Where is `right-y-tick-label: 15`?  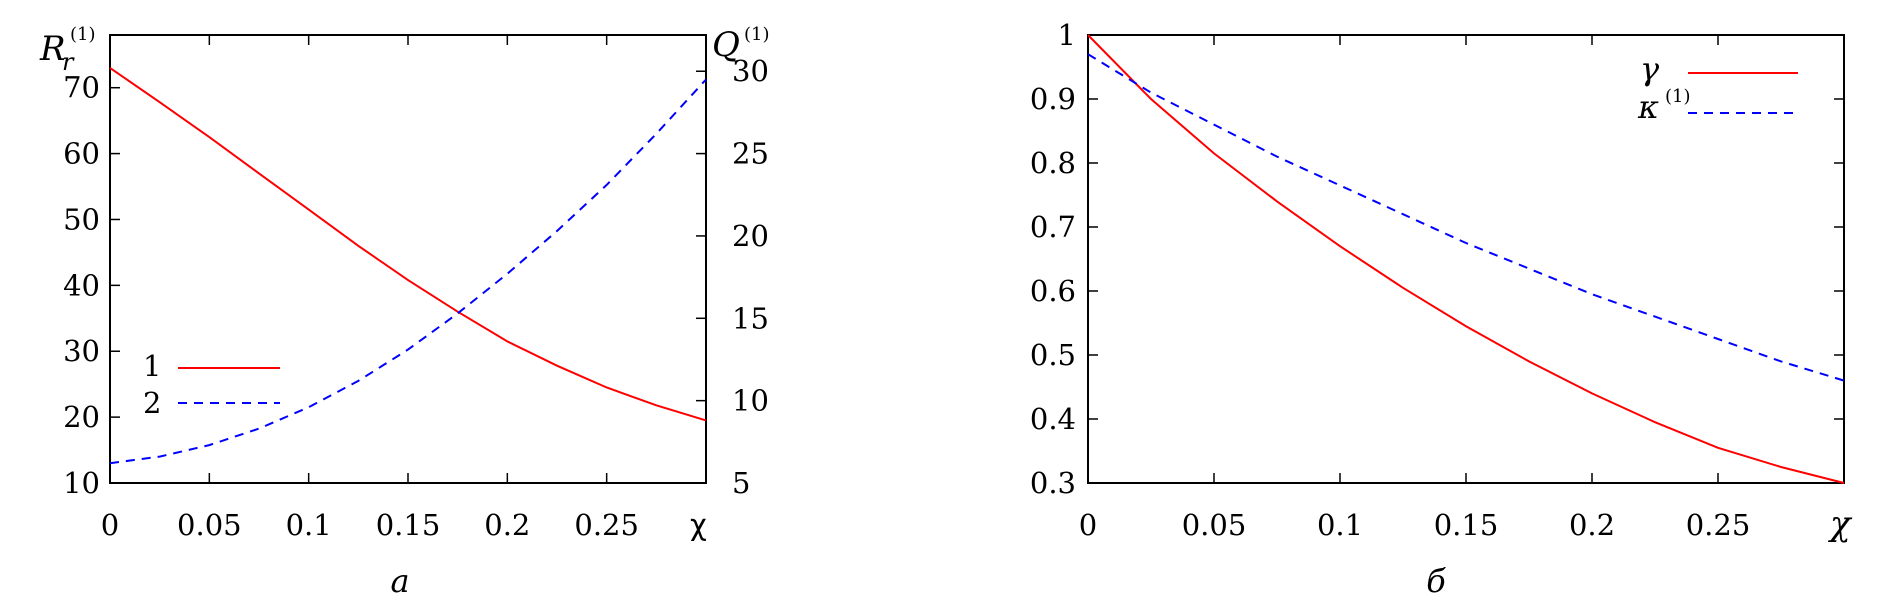
right-y-tick-label: 15 is located at coordinates (750, 318).